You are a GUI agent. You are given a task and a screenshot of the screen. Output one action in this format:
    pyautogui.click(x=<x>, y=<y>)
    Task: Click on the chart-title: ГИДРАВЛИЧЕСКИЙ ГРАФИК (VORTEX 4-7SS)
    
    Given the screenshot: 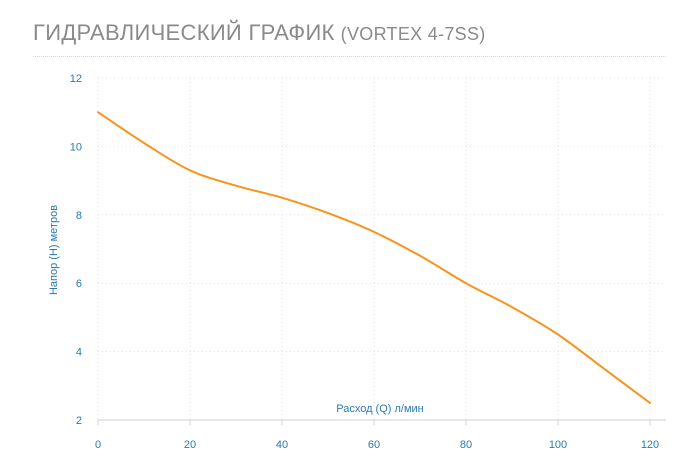 What is the action you would take?
    pyautogui.click(x=259, y=33)
    